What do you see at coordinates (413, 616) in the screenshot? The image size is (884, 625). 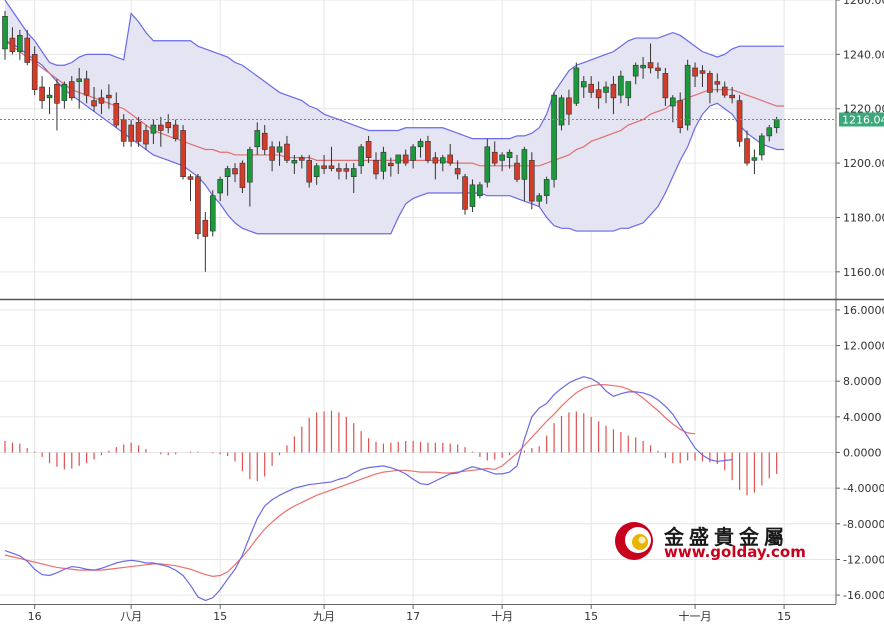 I see `x-tick-label: 17` at bounding box center [413, 616].